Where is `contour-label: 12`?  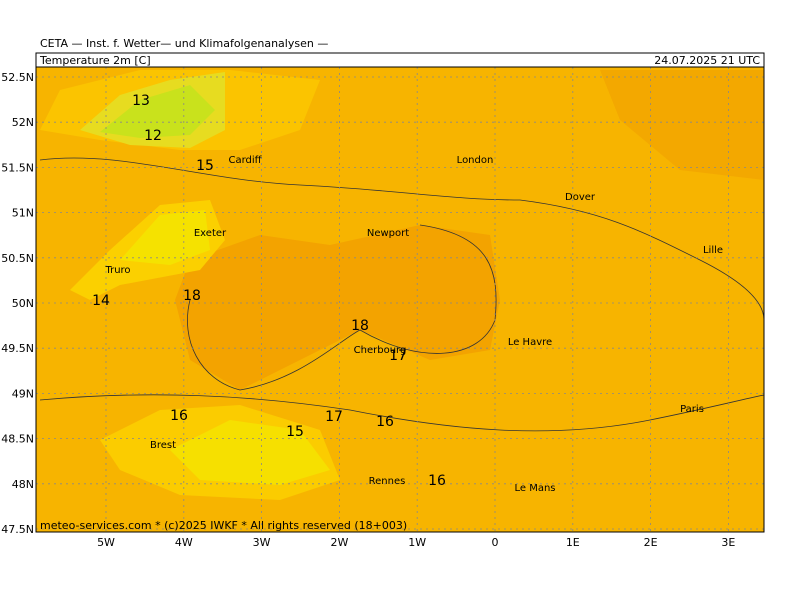 contour-label: 12 is located at coordinates (153, 136).